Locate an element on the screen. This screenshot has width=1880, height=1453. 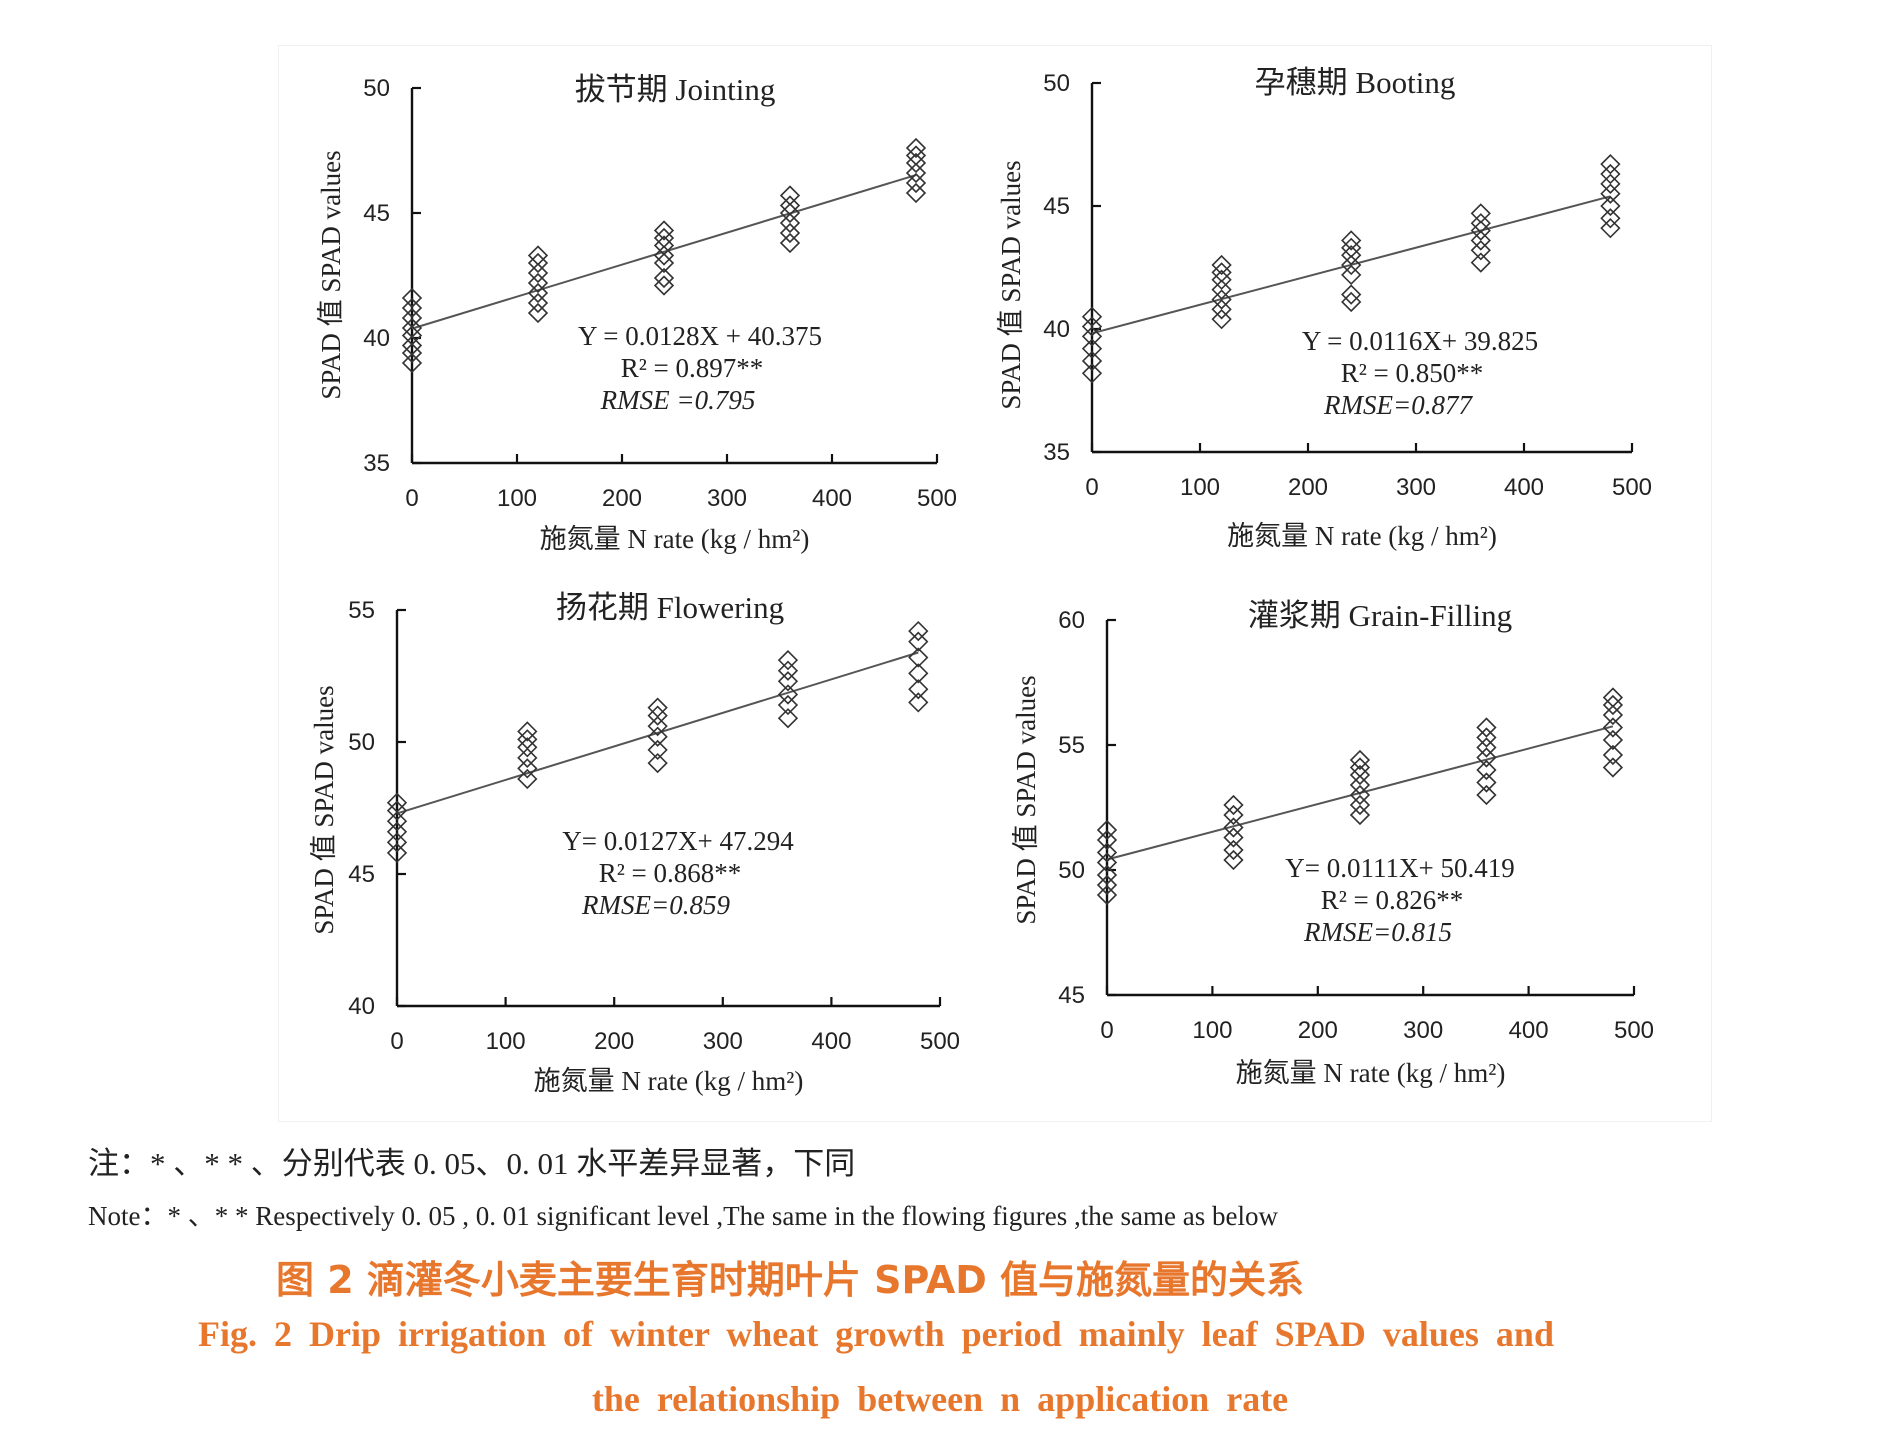
y-axis-title: SPAD 值 SPAD values is located at coordinates (331, 274).